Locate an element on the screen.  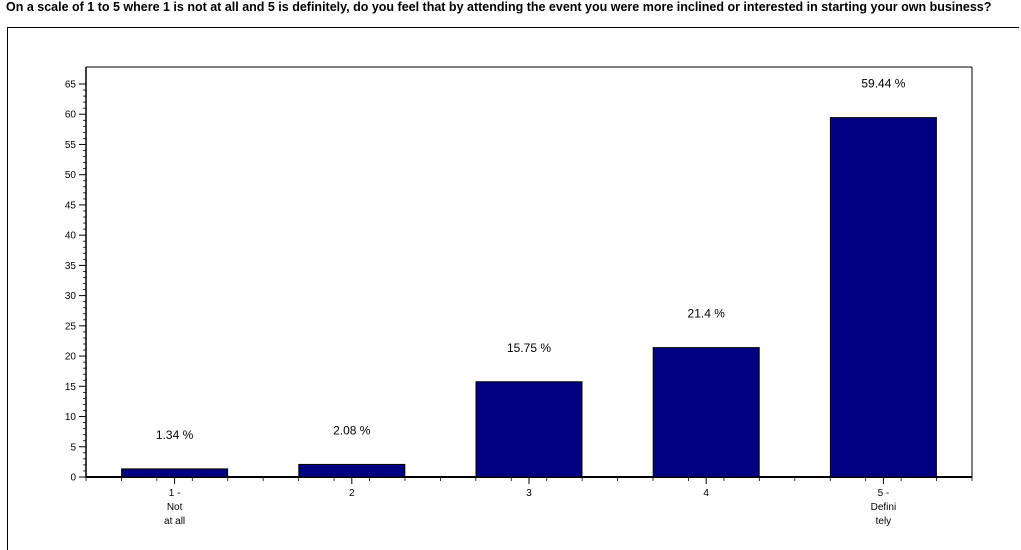
y-tick-label: 25 is located at coordinates (71, 326).